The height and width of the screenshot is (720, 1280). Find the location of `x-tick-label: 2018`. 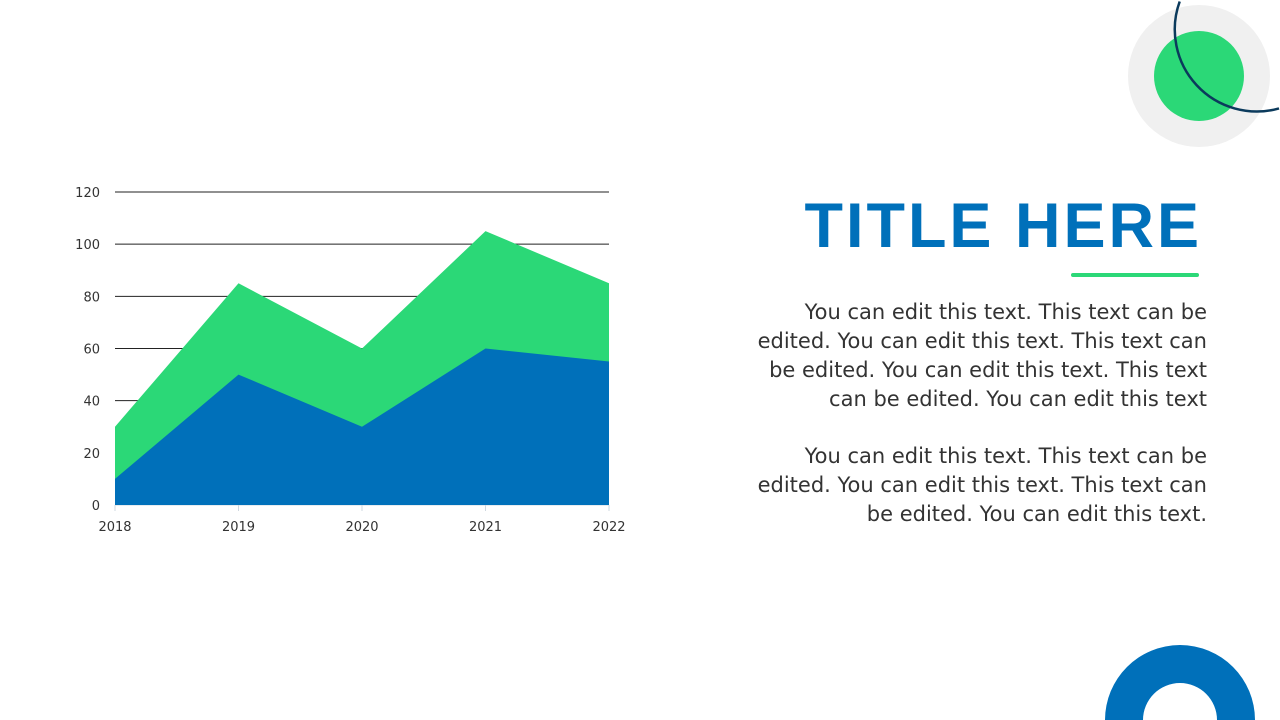

x-tick-label: 2018 is located at coordinates (114, 527).